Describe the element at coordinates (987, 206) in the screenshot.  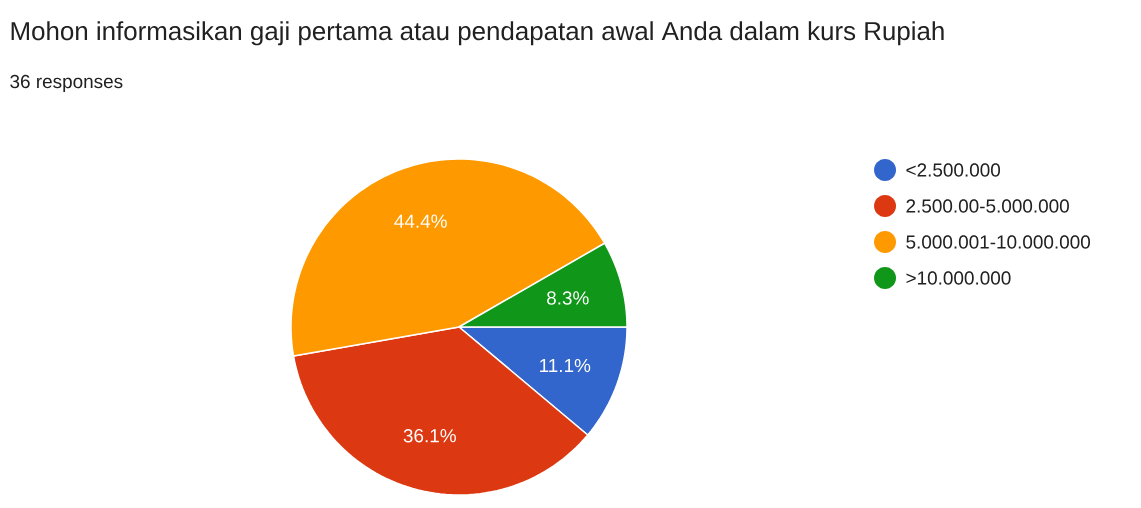
I see `legend-label: 2.500.00-5.000.000` at that location.